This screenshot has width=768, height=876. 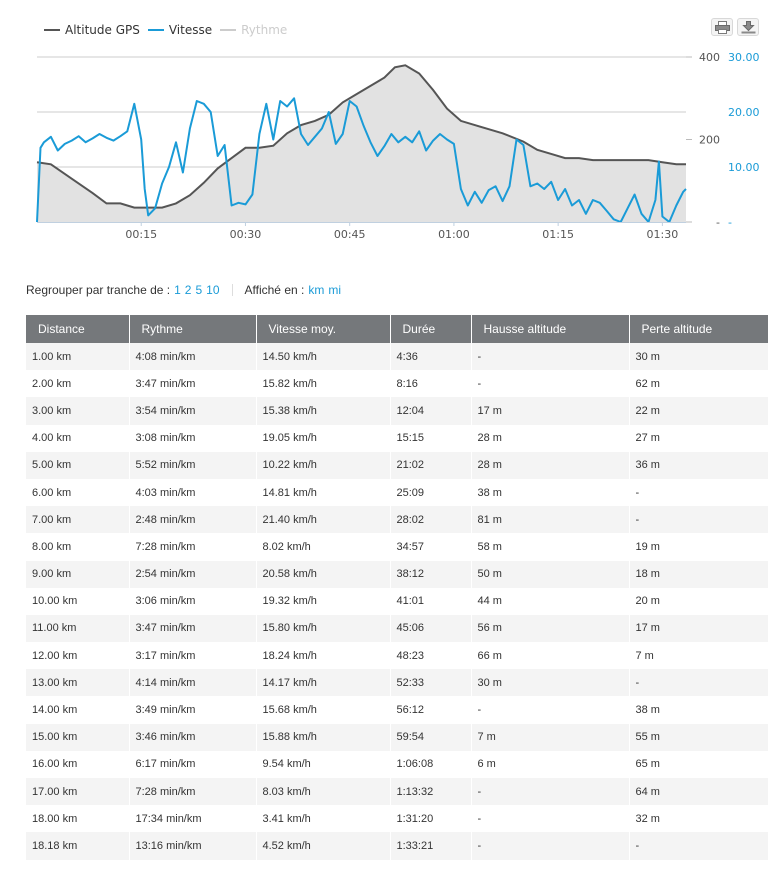 What do you see at coordinates (322, 601) in the screenshot?
I see `cell-vitesse: 19.32 km/h` at bounding box center [322, 601].